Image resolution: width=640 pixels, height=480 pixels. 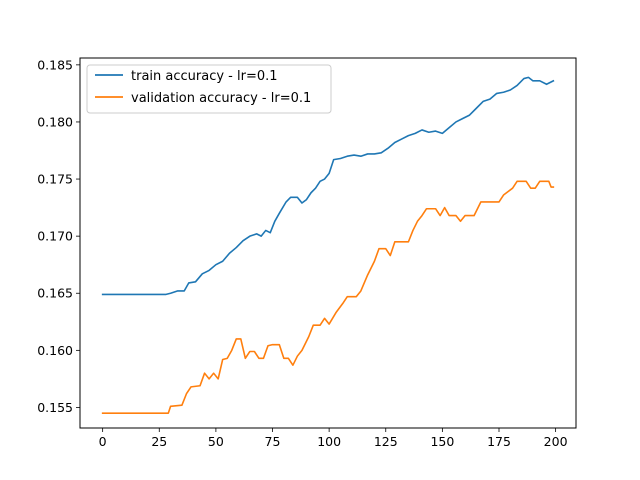 What do you see at coordinates (159, 441) in the screenshot?
I see `x-tick-label: 25` at bounding box center [159, 441].